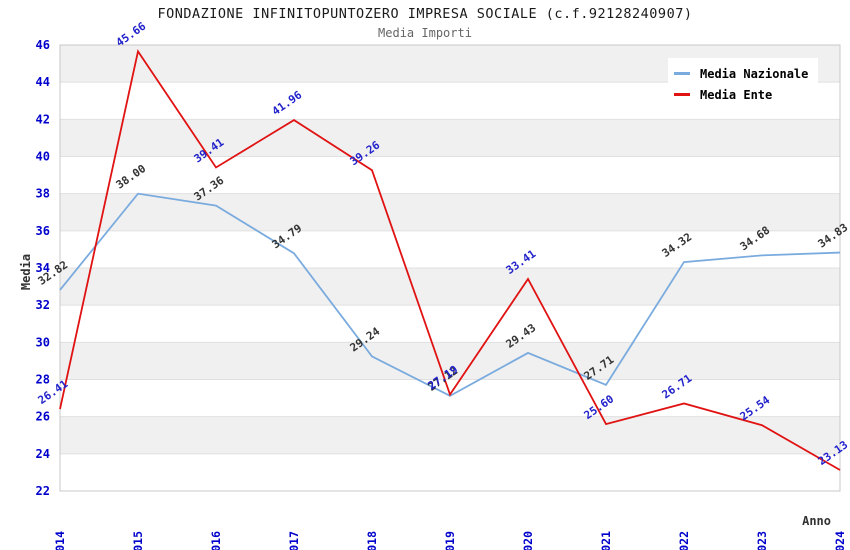  Describe the element at coordinates (43, 491) in the screenshot. I see `svg-text: 22` at that location.